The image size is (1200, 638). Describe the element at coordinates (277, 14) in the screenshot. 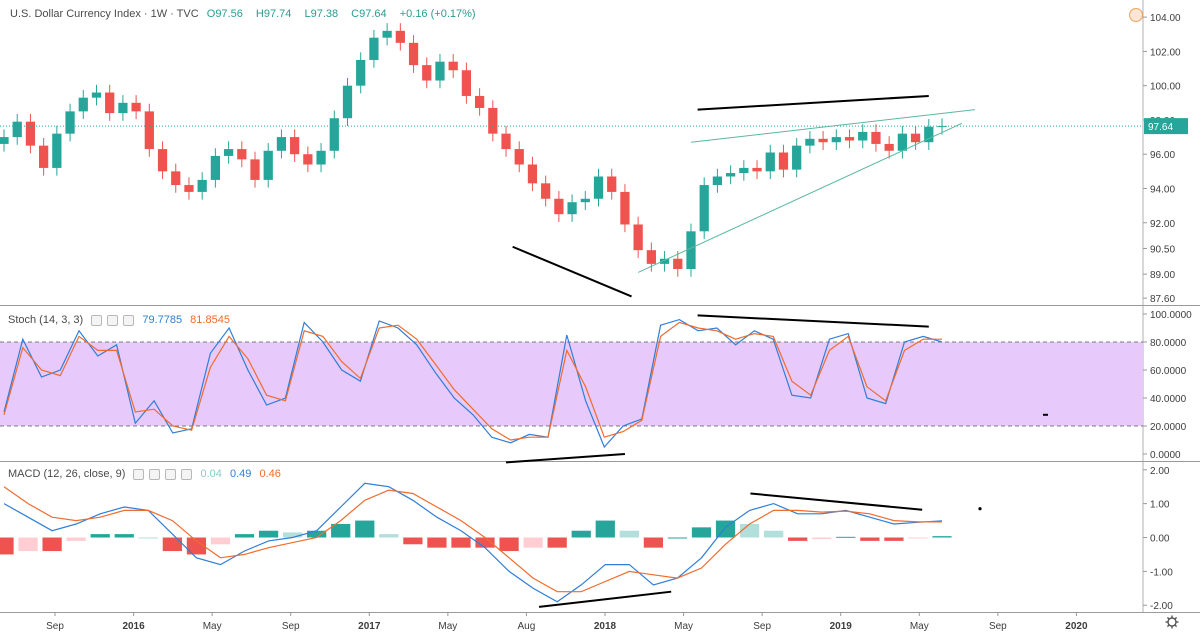

I see `high-value: 97.74` at that location.